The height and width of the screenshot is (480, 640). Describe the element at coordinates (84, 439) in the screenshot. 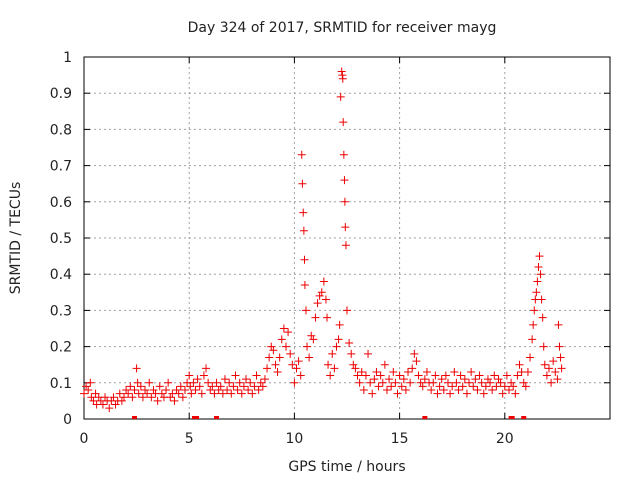

I see `x-tick-label: 0` at that location.